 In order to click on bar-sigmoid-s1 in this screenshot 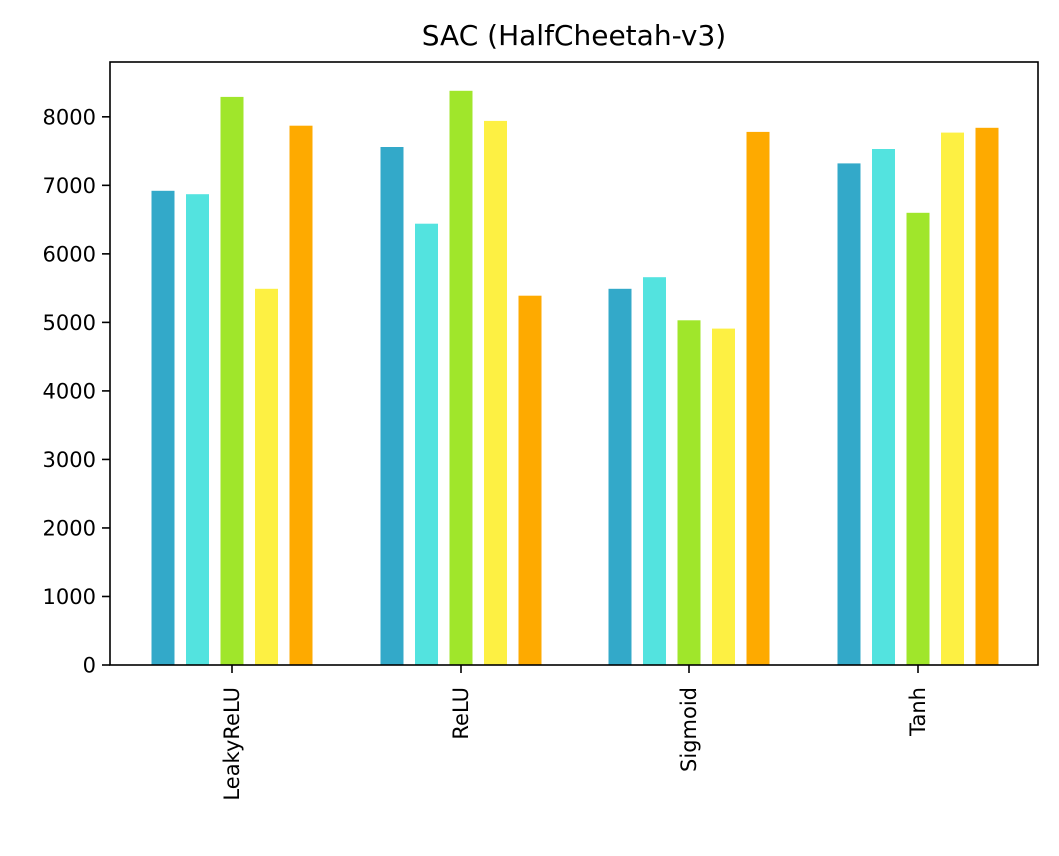, I will do `click(620, 476)`.